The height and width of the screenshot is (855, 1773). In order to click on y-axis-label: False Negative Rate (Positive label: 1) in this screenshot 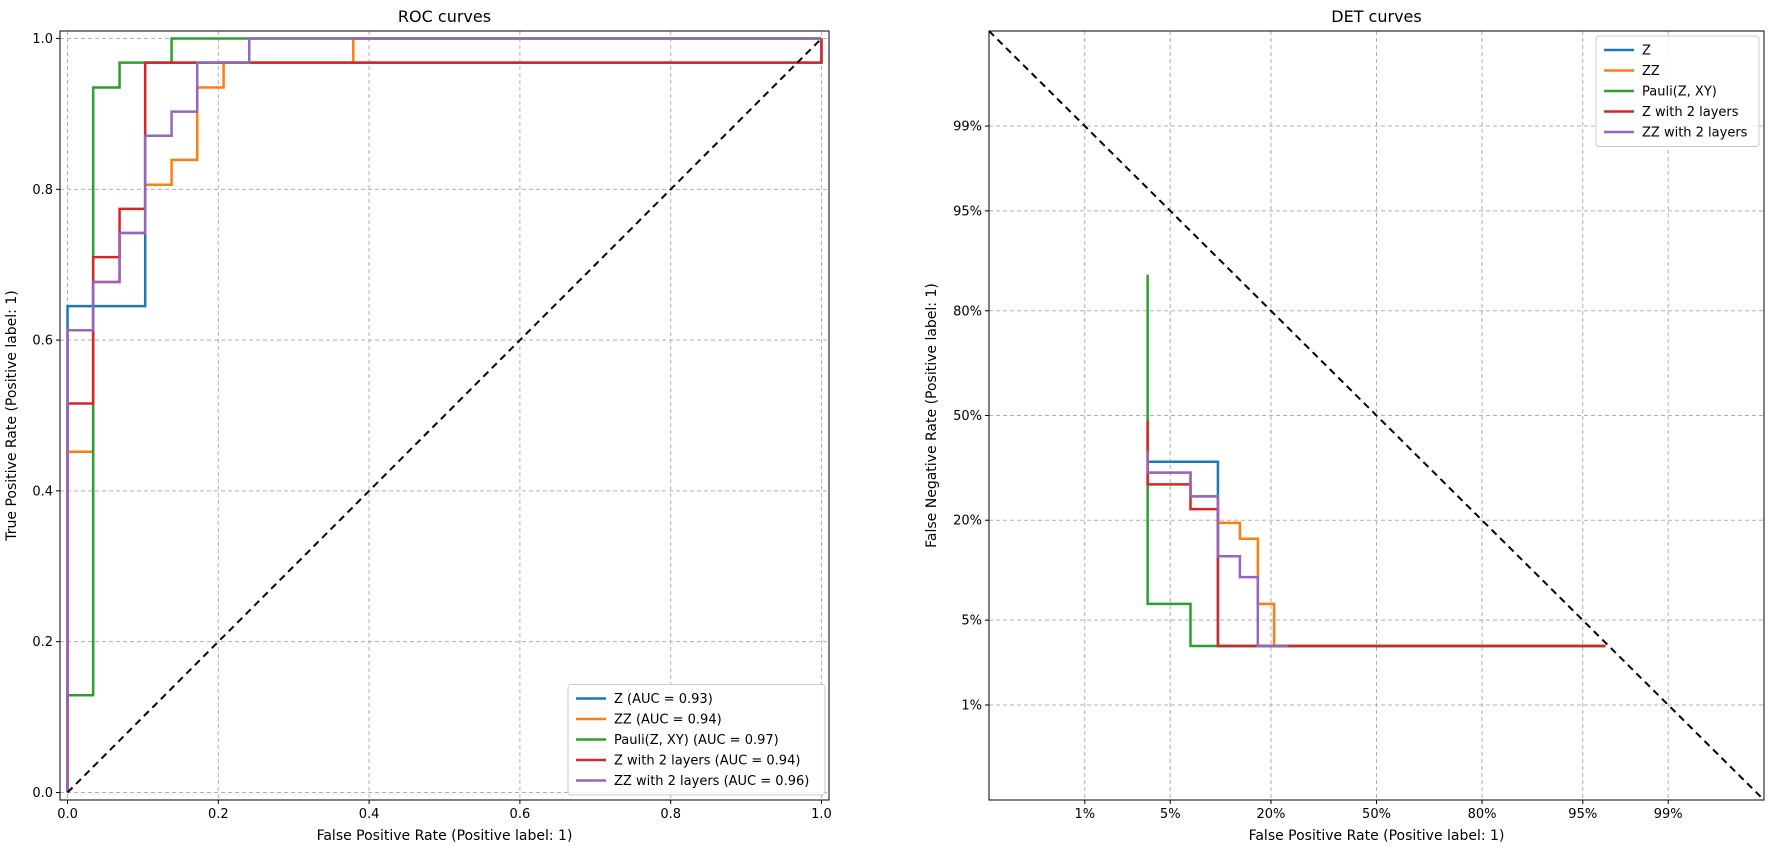, I will do `click(932, 415)`.